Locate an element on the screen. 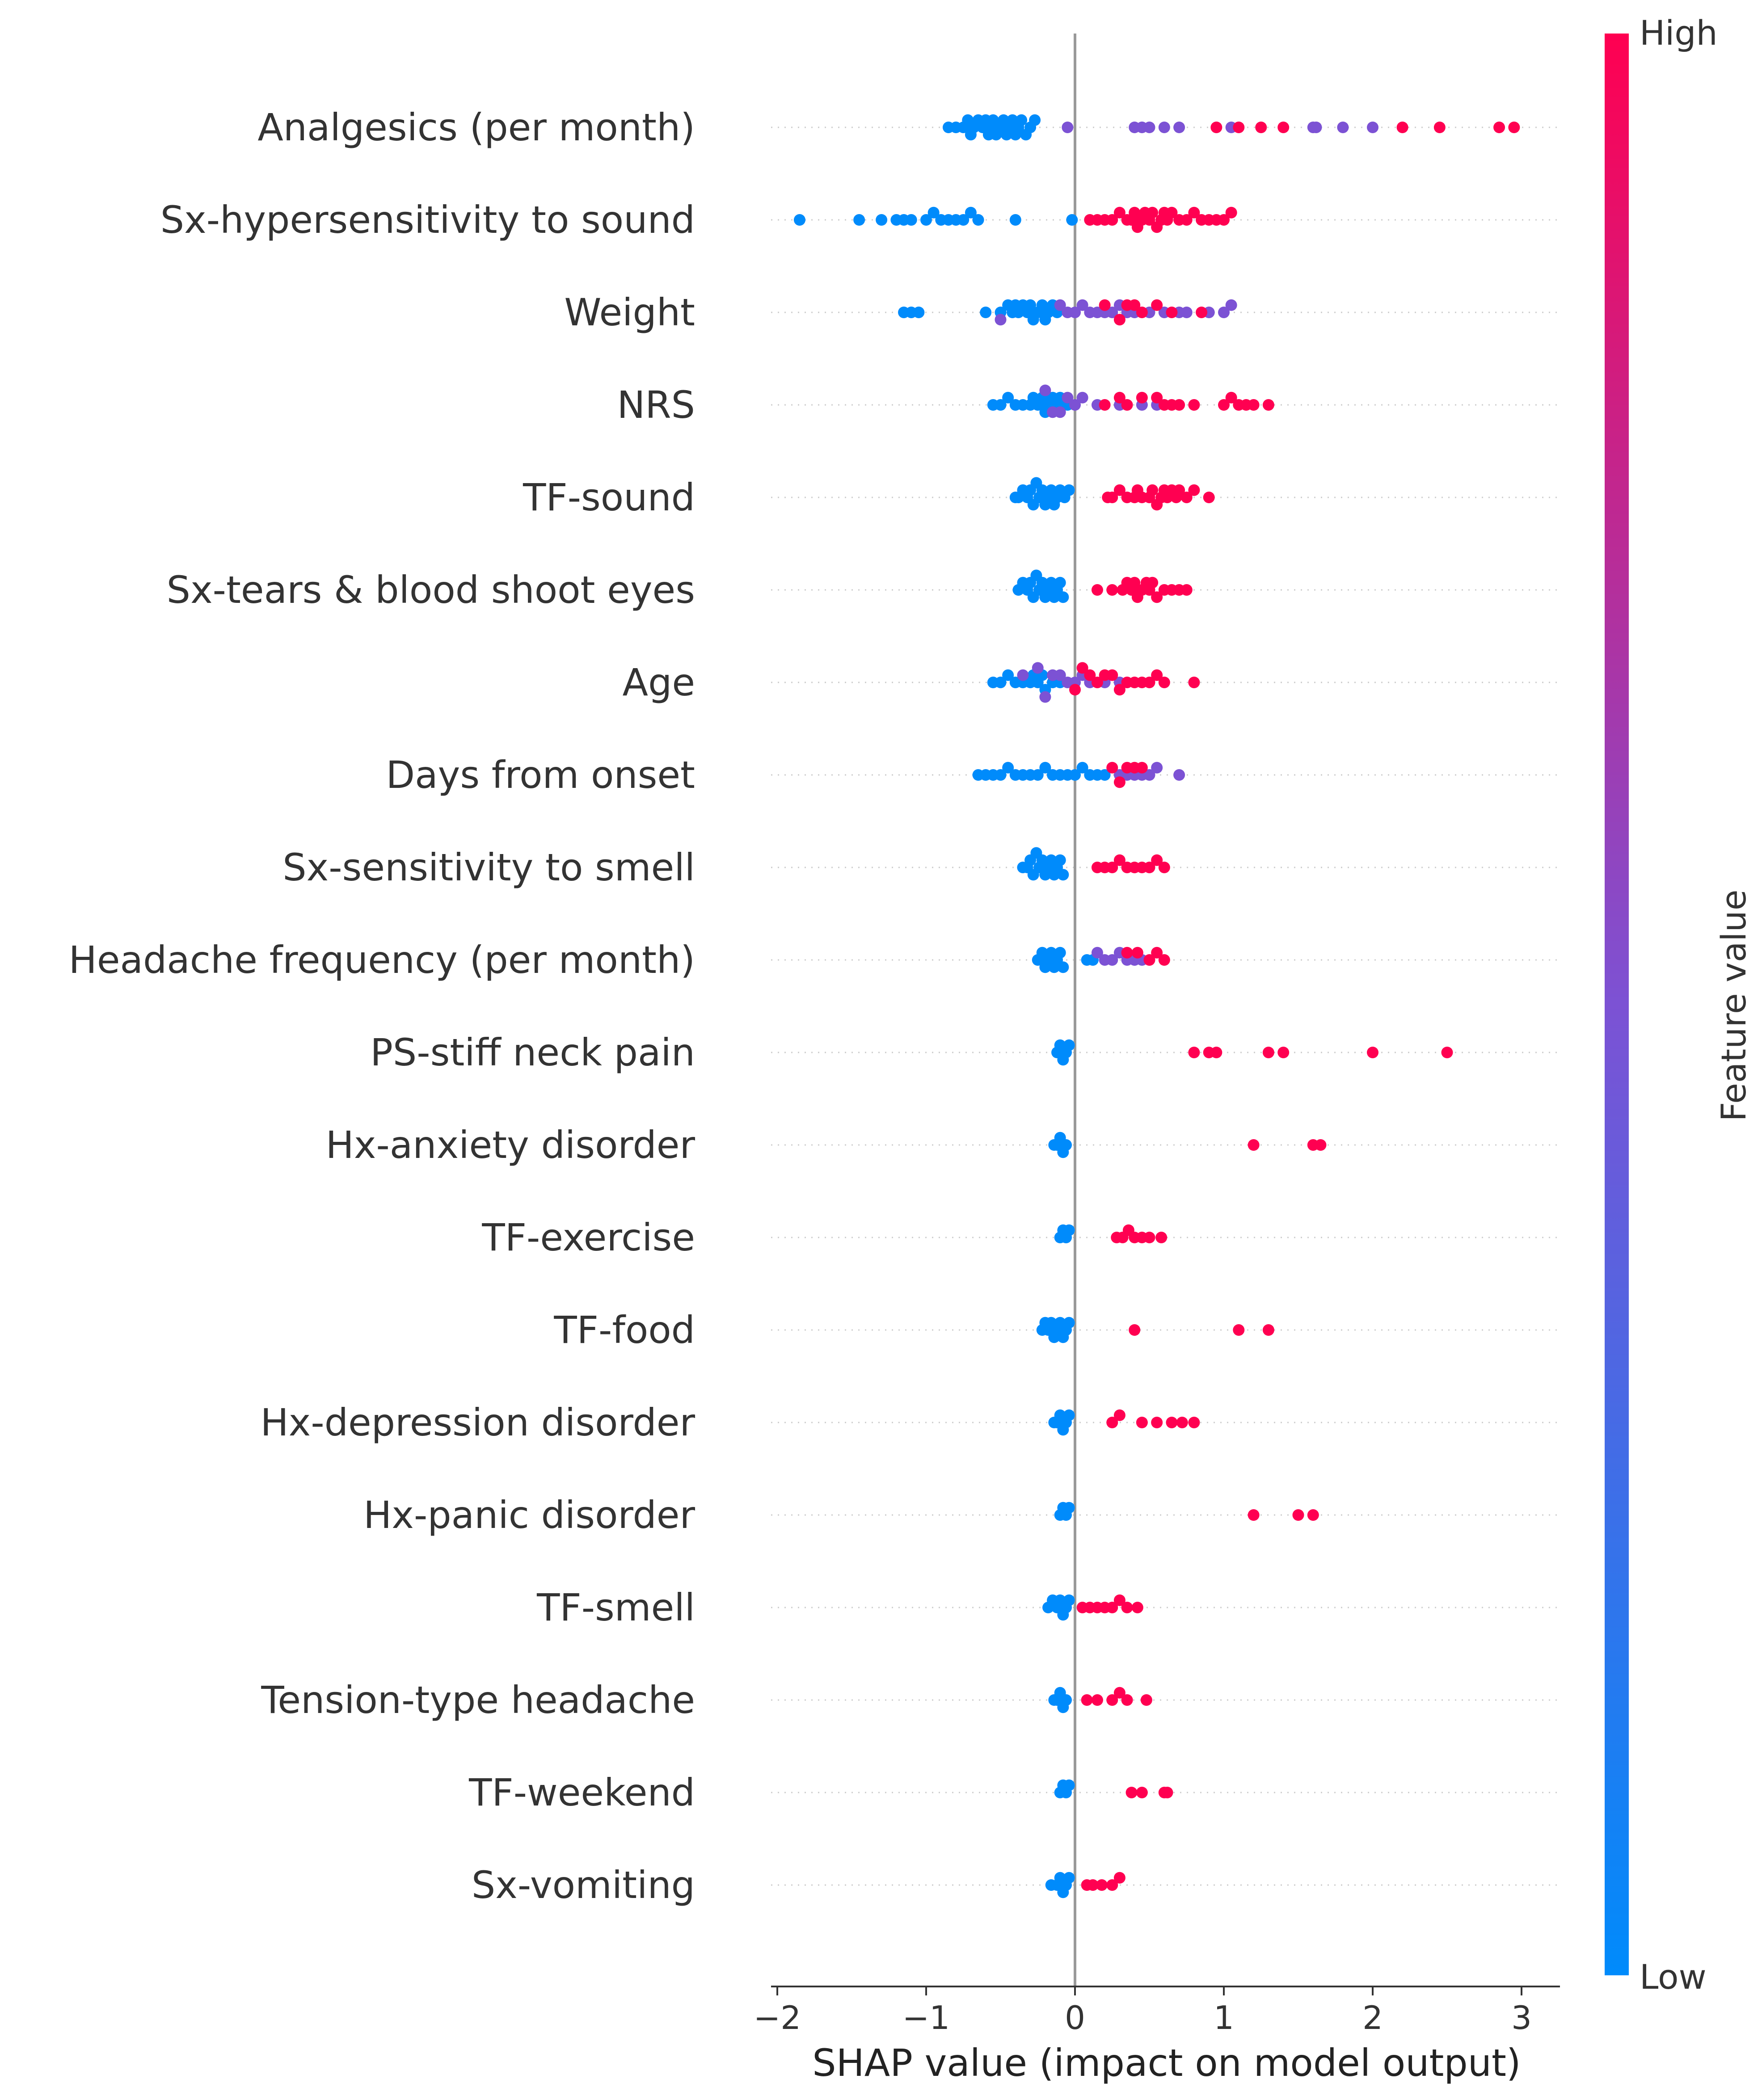 This screenshot has width=1762, height=2100. colorbar: High Low Feature value is located at coordinates (1679, 1005).